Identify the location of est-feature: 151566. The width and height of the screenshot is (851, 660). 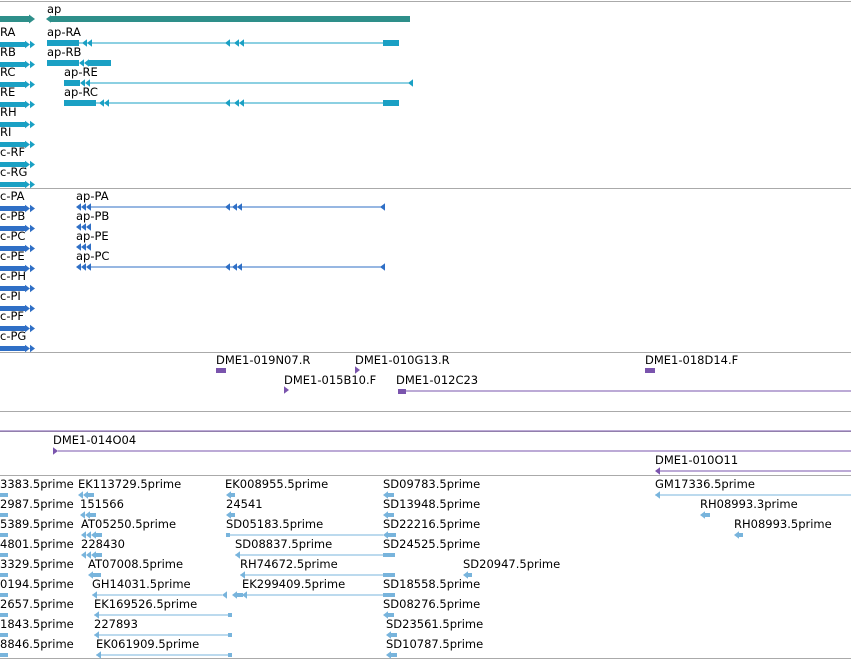
(102, 504).